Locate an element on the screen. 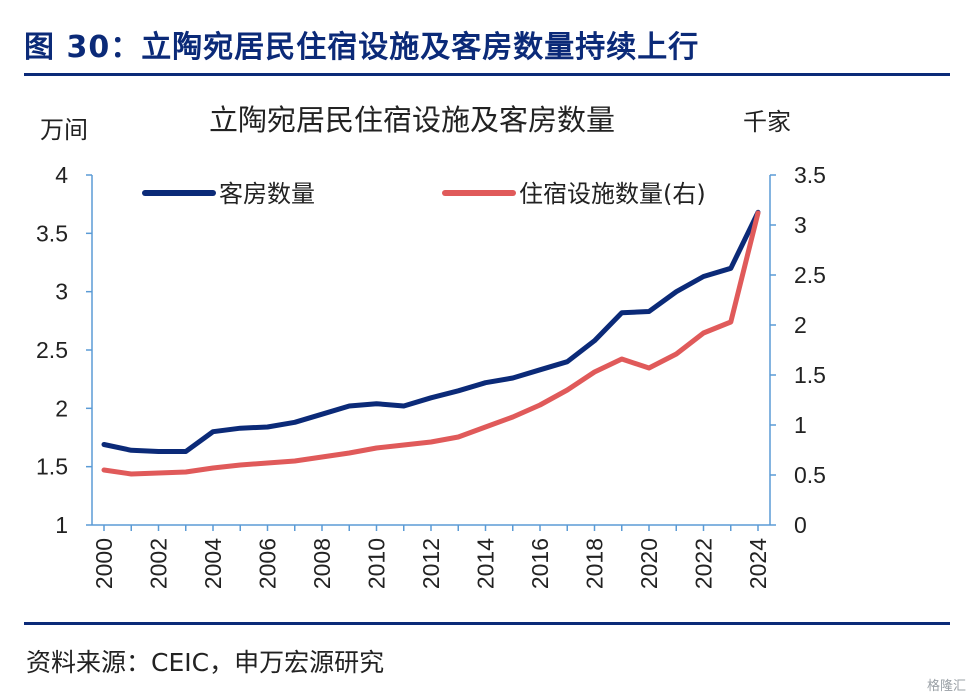 Image resolution: width=974 pixels, height=700 pixels. legend-label-1: 客房数量 is located at coordinates (267, 194).